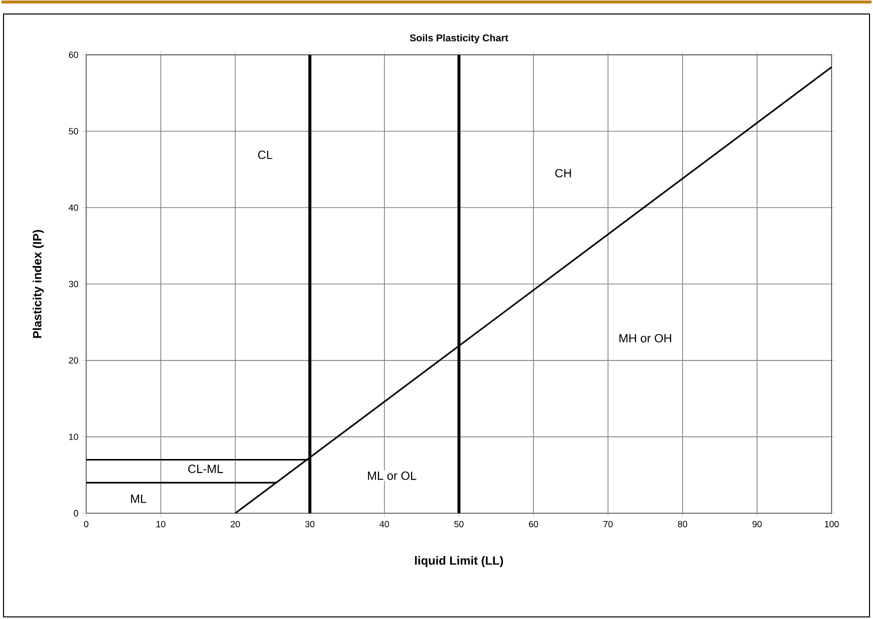 The image size is (873, 619). Describe the element at coordinates (563, 173) in the screenshot. I see `annotation: CH` at that location.